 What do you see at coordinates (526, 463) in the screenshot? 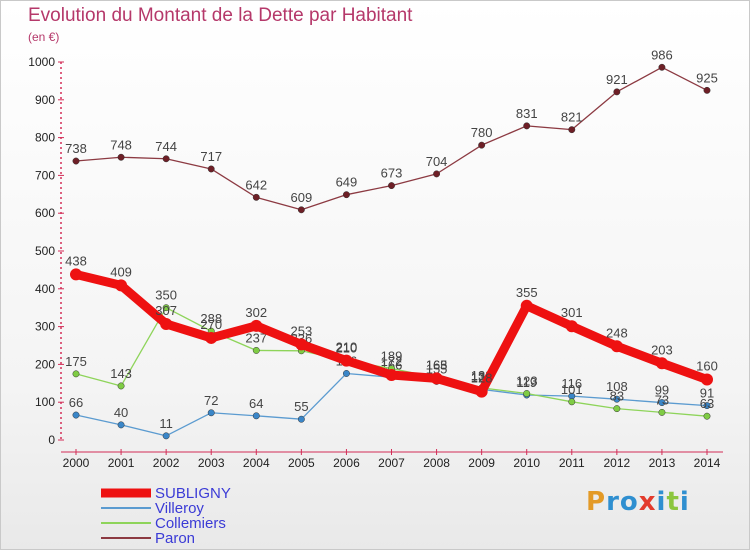
I see `x-tick-label: 2010` at bounding box center [526, 463].